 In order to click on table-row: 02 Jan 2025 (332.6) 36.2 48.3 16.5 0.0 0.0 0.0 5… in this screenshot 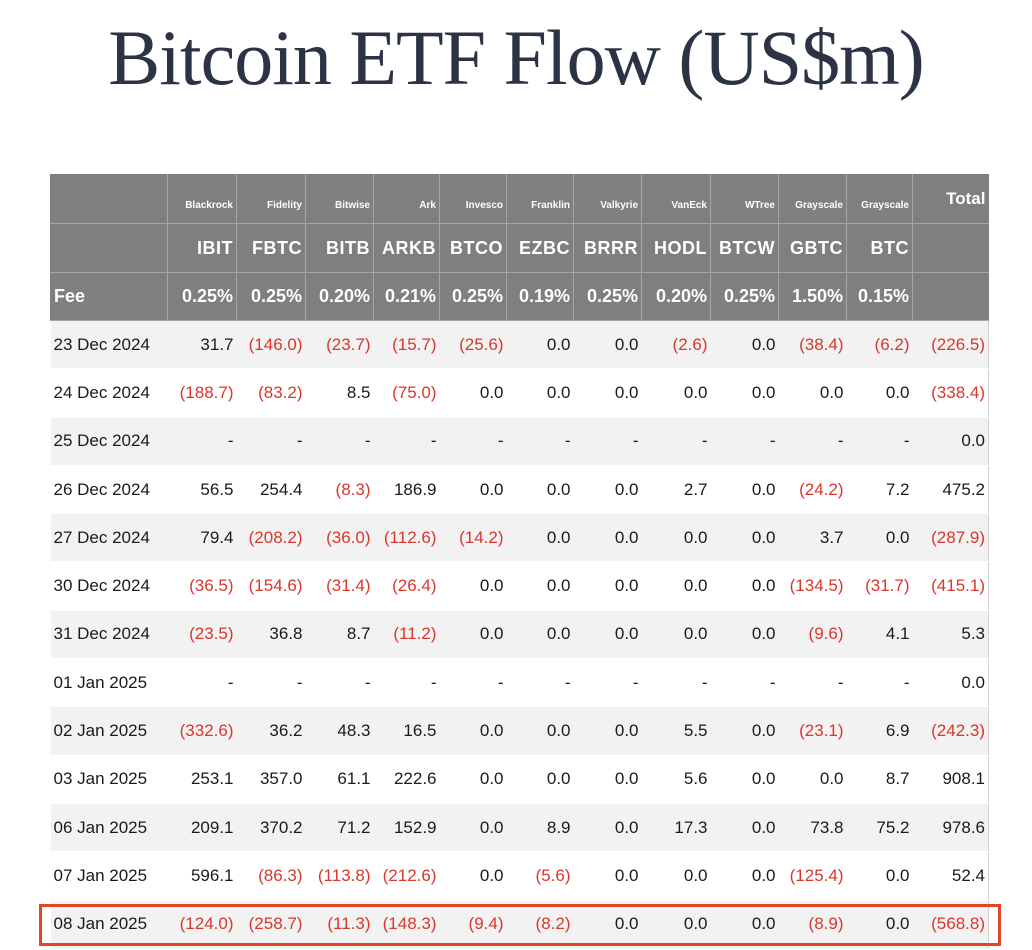, I will do `click(519, 731)`.